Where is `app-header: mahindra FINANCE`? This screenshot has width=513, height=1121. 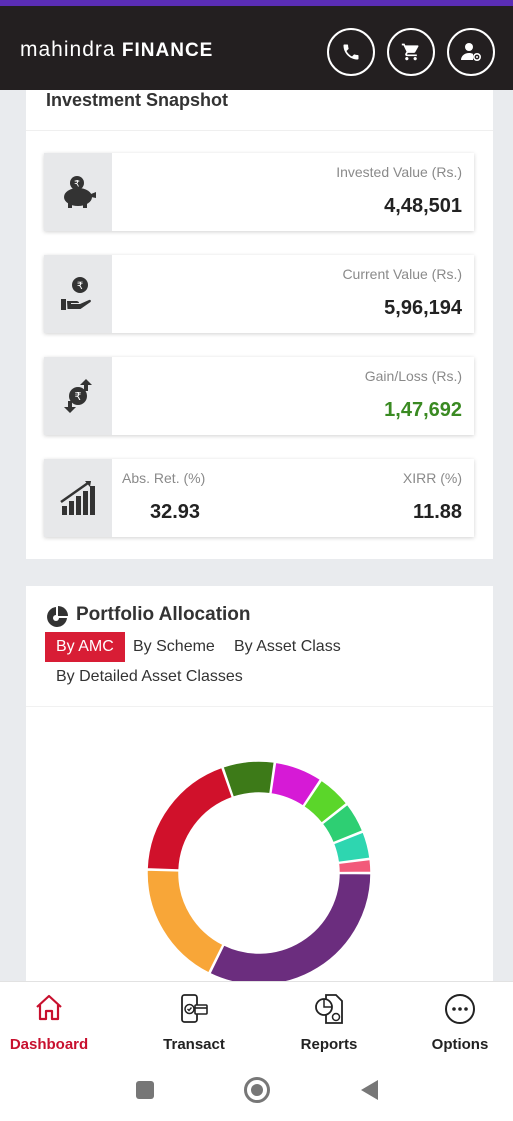 app-header: mahindra FINANCE is located at coordinates (256, 48).